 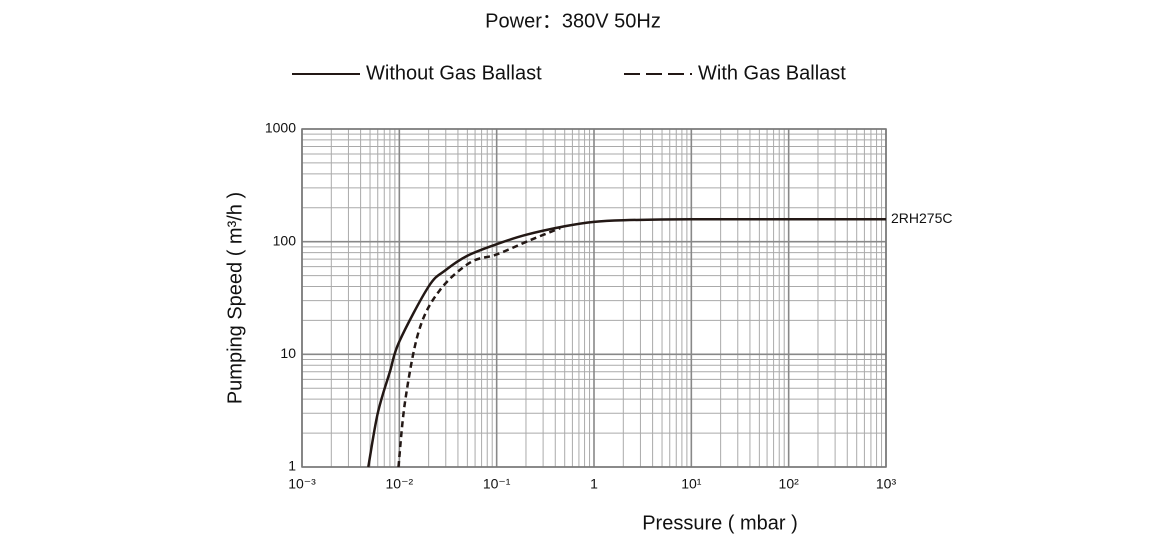 What do you see at coordinates (772, 73) in the screenshot?
I see `legend-label: With Gas Ballast` at bounding box center [772, 73].